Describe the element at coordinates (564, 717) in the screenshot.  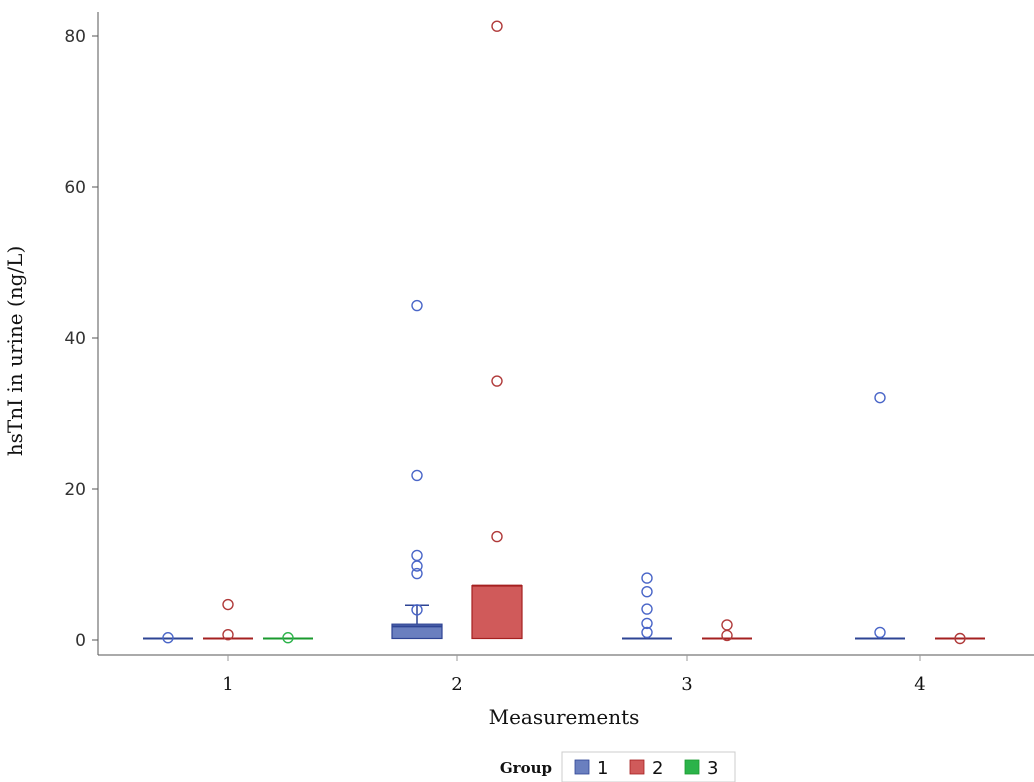
I see `x-axis-title: Measurements` at that location.